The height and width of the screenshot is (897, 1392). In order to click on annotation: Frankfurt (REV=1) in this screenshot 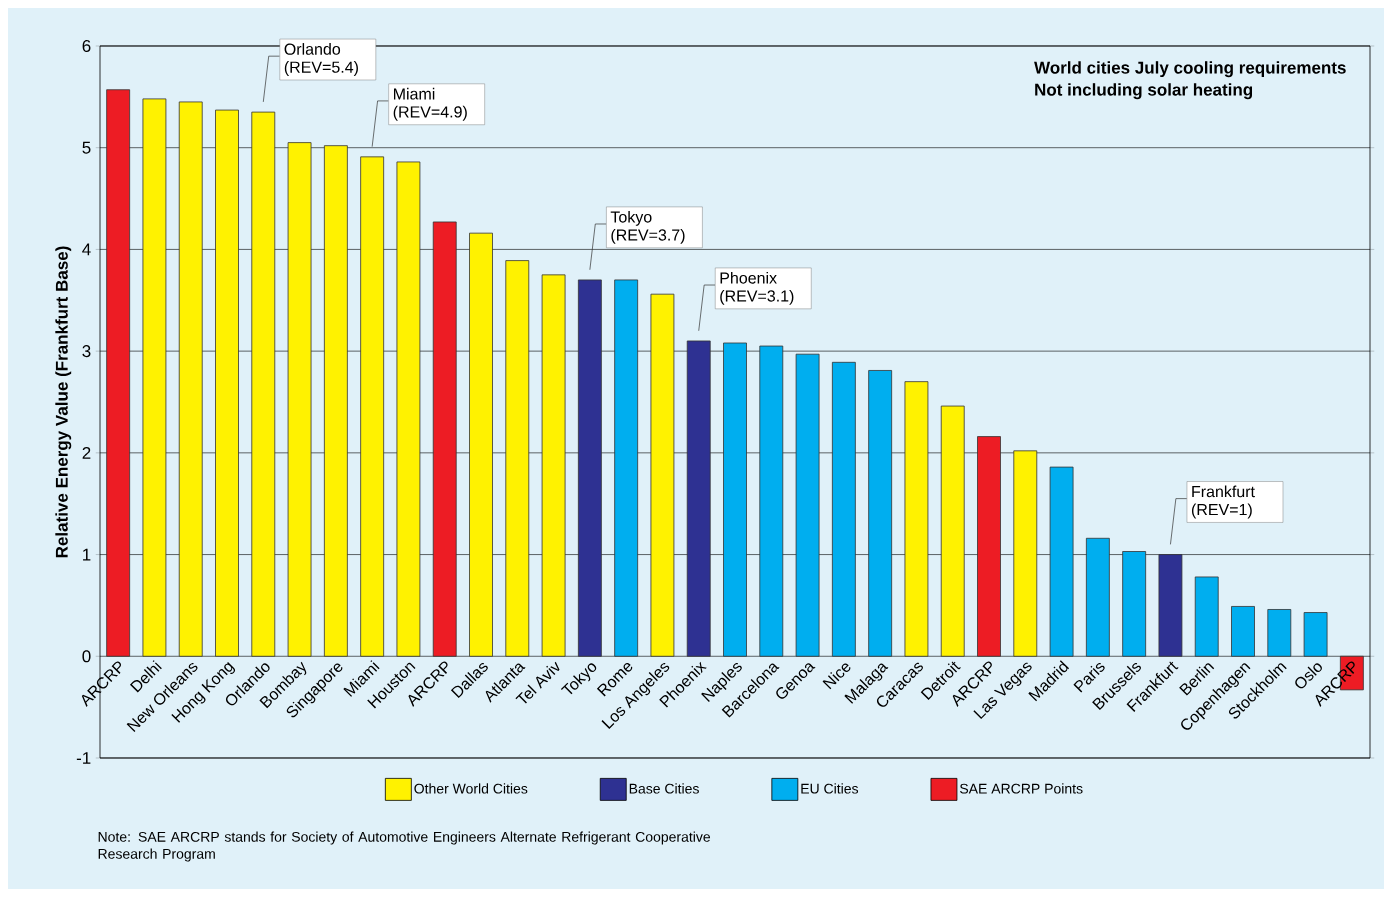, I will do `click(1223, 502)`.